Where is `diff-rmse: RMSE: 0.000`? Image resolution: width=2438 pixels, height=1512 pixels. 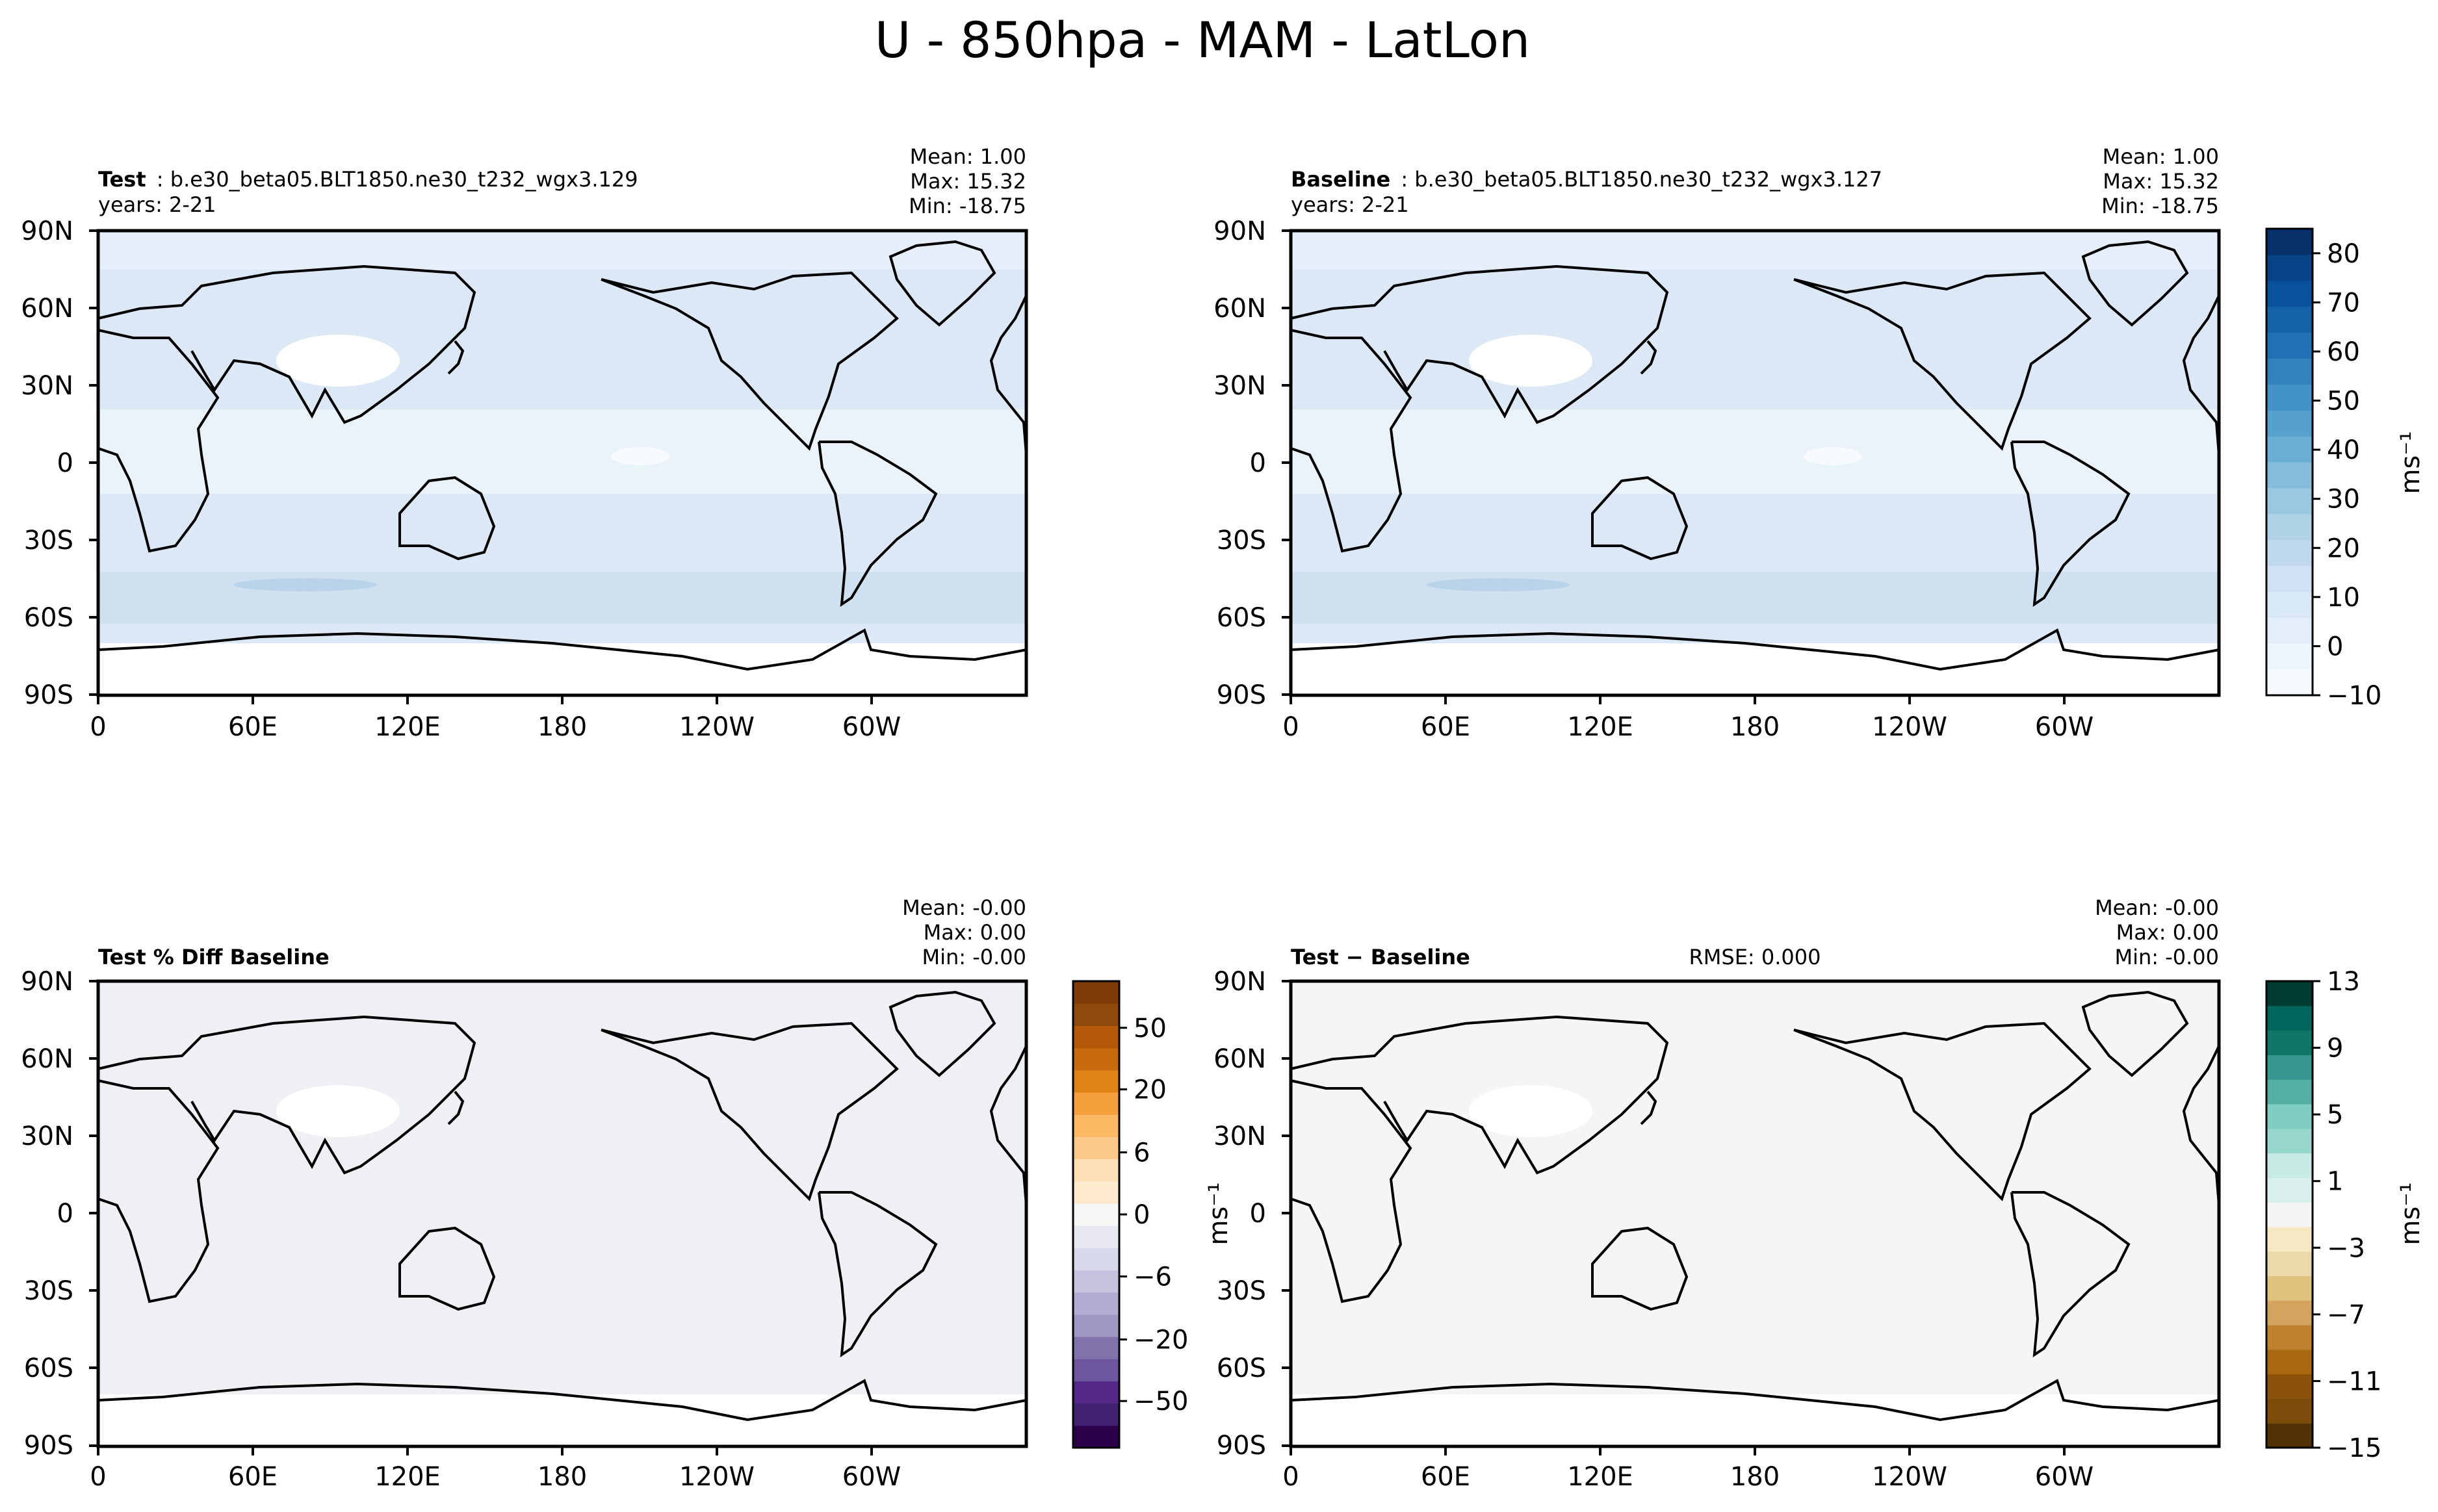 diff-rmse: RMSE: 0.000 is located at coordinates (1755, 957).